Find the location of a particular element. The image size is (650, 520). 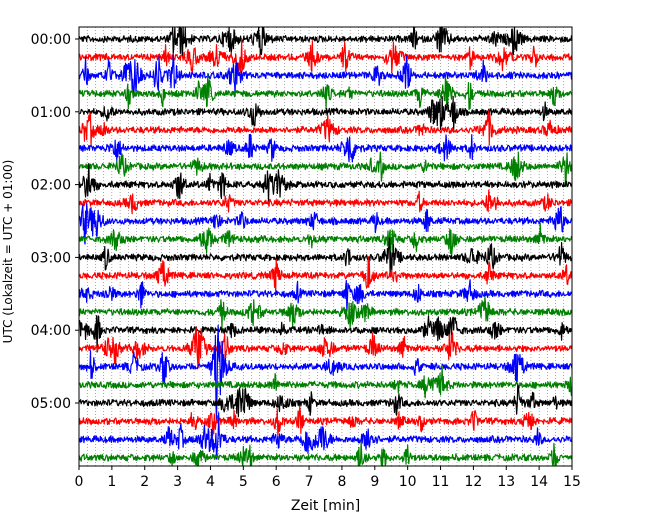

x-tick-label: 10 is located at coordinates (408, 482).